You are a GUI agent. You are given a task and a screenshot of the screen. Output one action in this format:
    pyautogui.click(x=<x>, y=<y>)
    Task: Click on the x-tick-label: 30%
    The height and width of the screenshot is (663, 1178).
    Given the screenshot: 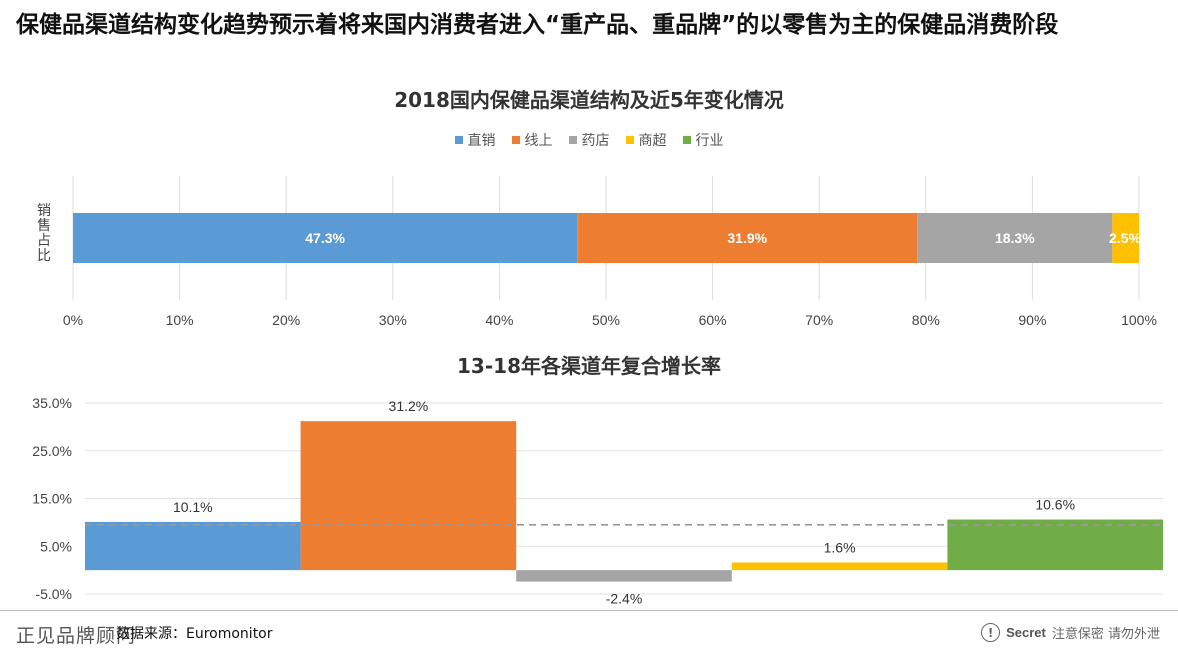 What is the action you would take?
    pyautogui.click(x=393, y=320)
    